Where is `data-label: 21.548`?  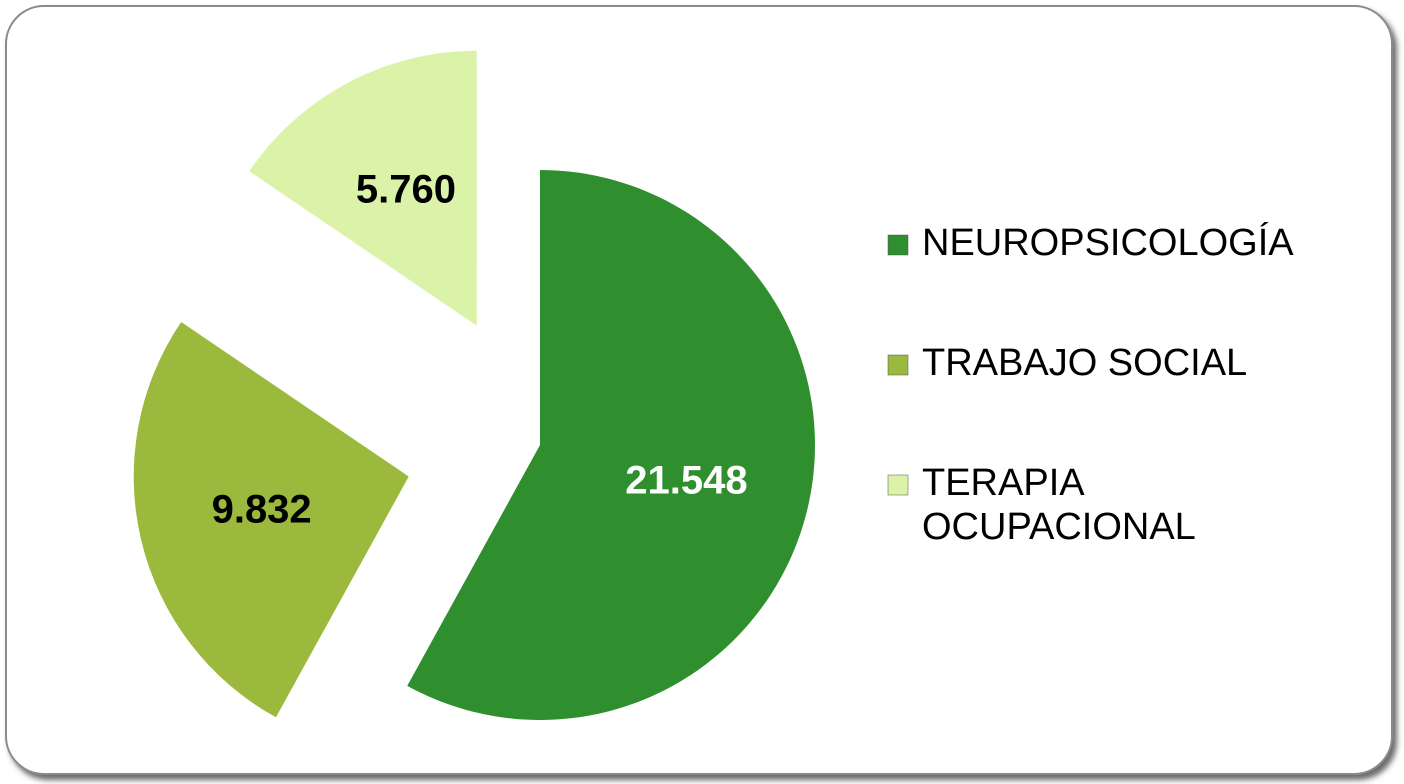 data-label: 21.548 is located at coordinates (686, 480).